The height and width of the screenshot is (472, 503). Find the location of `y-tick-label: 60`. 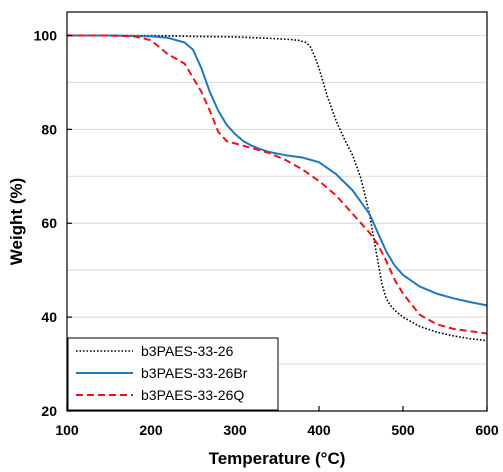

y-tick-label: 60 is located at coordinates (49, 223).